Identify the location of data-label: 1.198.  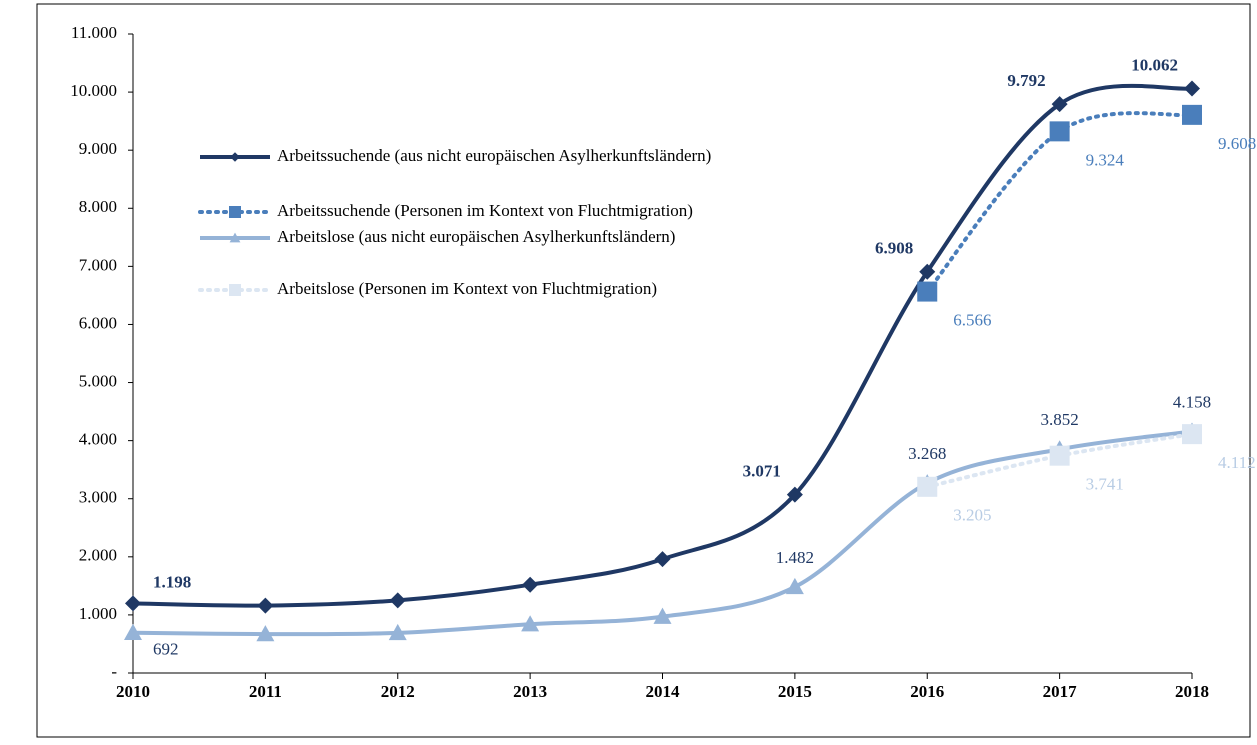
(172, 581).